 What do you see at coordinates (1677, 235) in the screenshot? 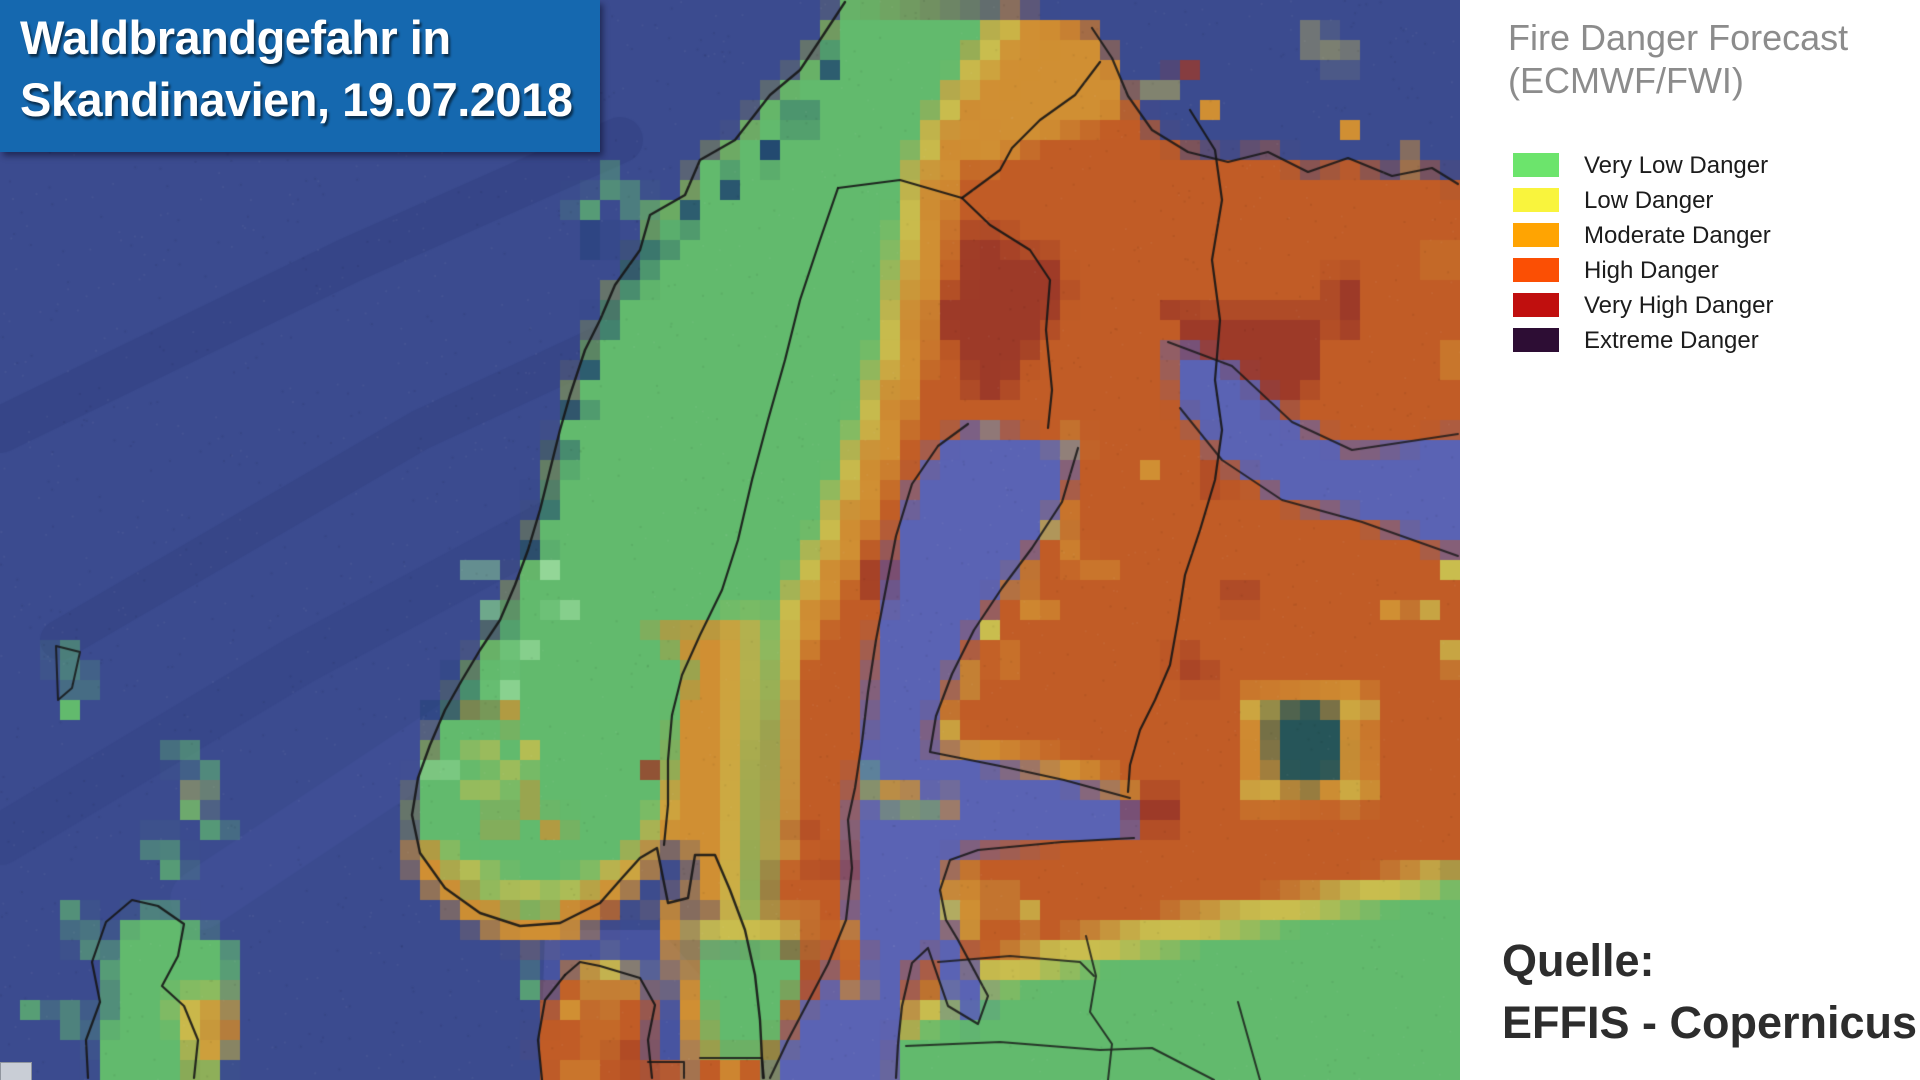
I see `legend-item-label: Moderate Danger` at bounding box center [1677, 235].